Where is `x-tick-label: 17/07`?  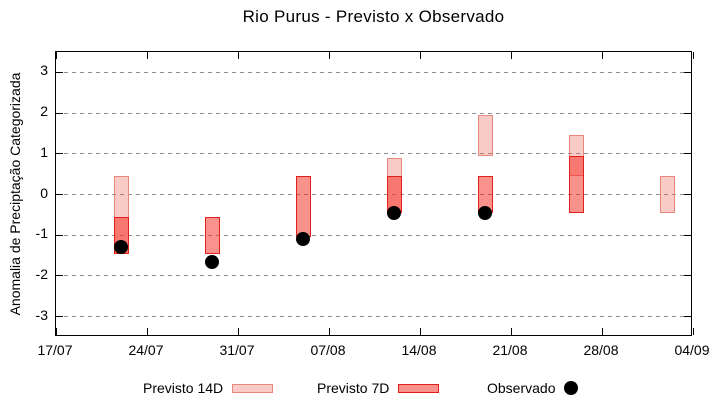 x-tick-label: 17/07 is located at coordinates (55, 350).